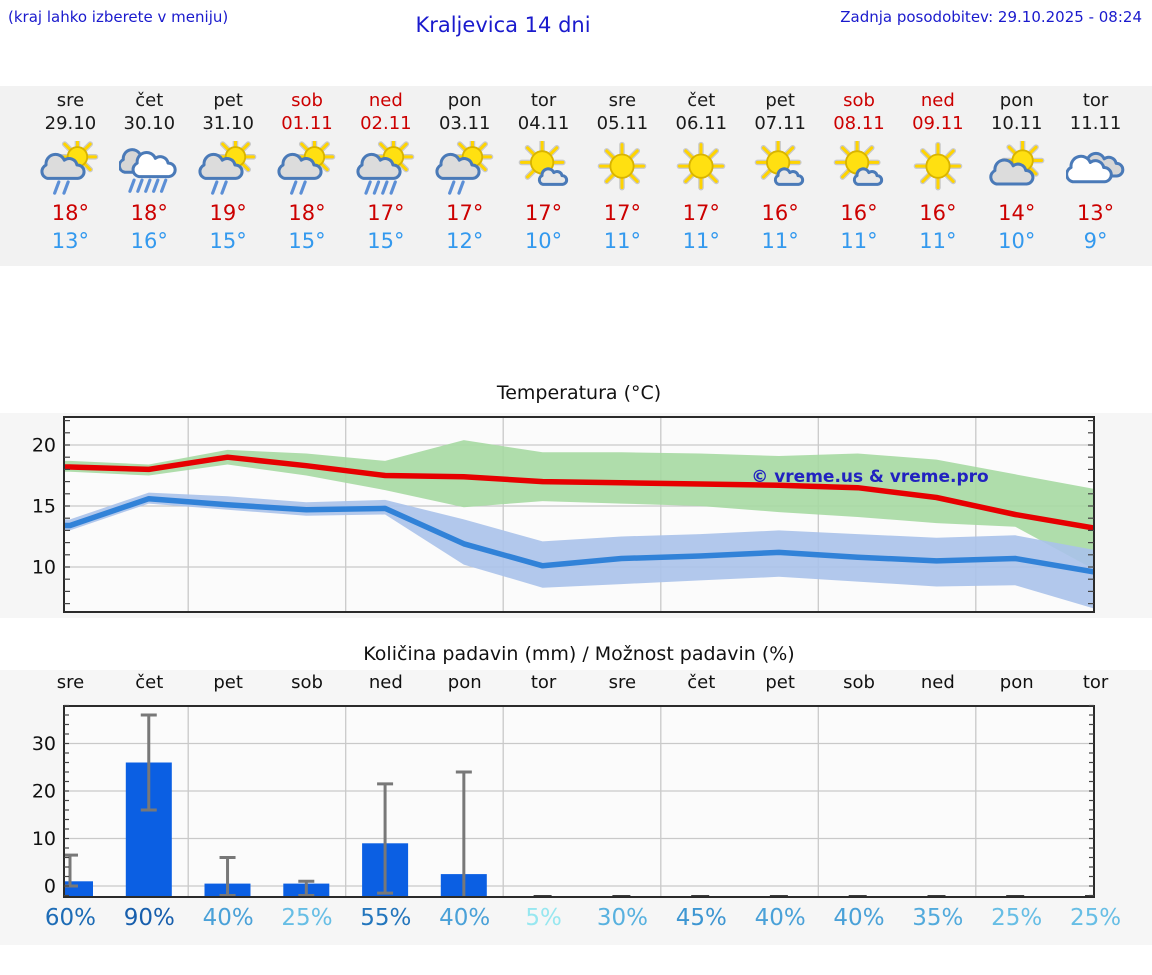 The image size is (1152, 975). I want to click on forecast-day-column: sre 05.11 17° 11°, so click(622, 176).